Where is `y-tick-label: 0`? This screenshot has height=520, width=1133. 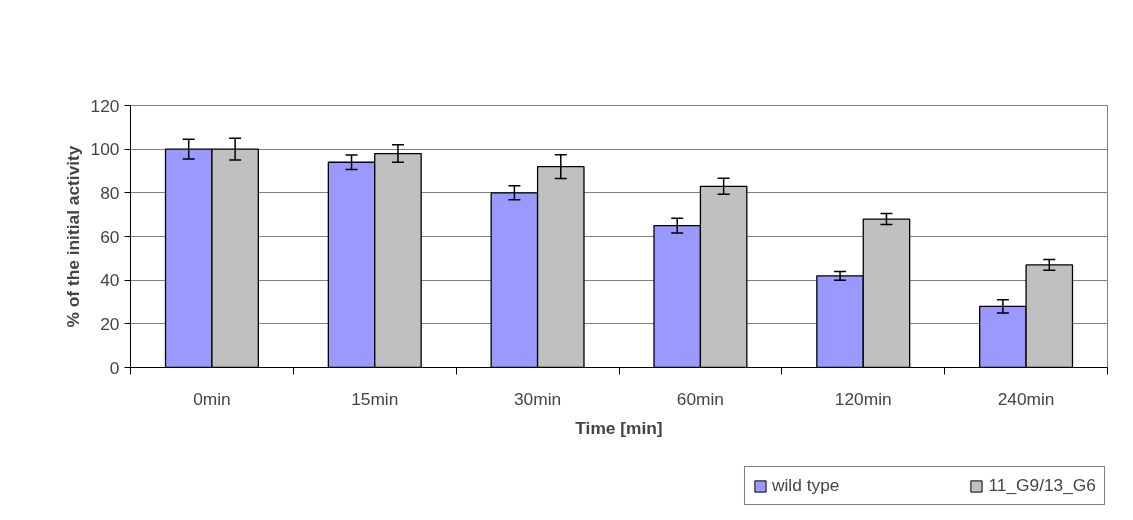
y-tick-label: 0 is located at coordinates (114, 367).